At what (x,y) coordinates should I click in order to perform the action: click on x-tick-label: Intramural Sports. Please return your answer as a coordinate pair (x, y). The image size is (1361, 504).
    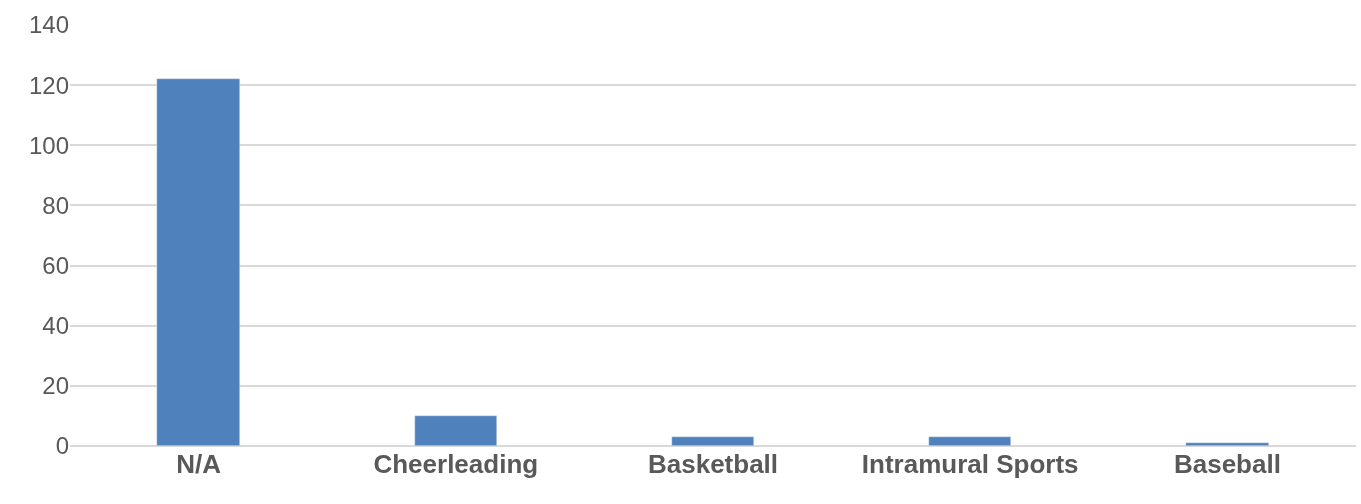
    Looking at the image, I should click on (970, 464).